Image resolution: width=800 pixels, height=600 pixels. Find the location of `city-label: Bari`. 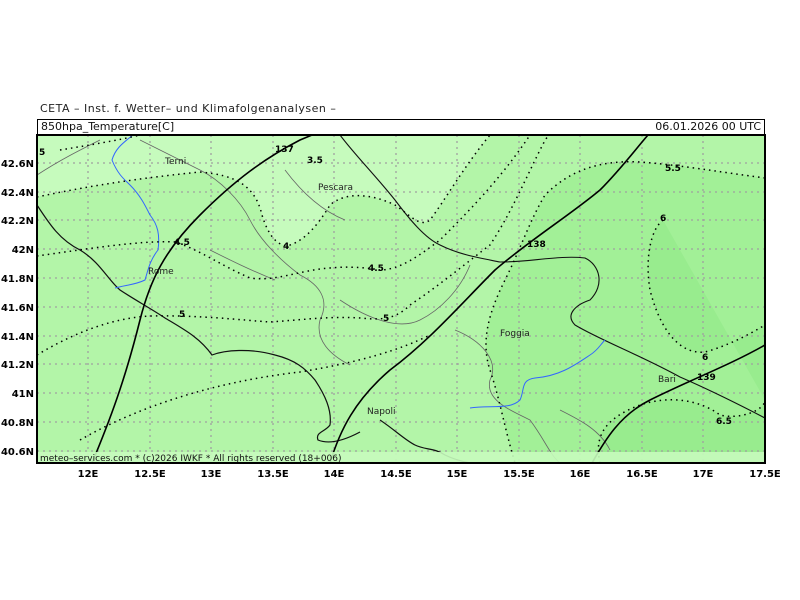

city-label: Bari is located at coordinates (667, 380).